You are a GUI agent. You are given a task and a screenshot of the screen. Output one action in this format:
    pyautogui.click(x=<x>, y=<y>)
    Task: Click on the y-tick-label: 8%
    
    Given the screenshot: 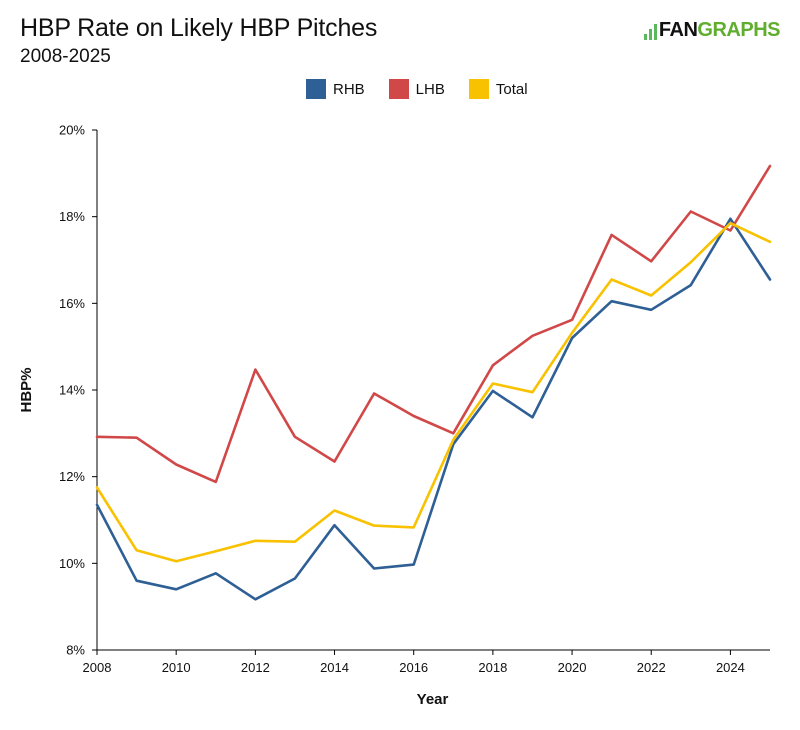 What is the action you would take?
    pyautogui.click(x=75, y=650)
    